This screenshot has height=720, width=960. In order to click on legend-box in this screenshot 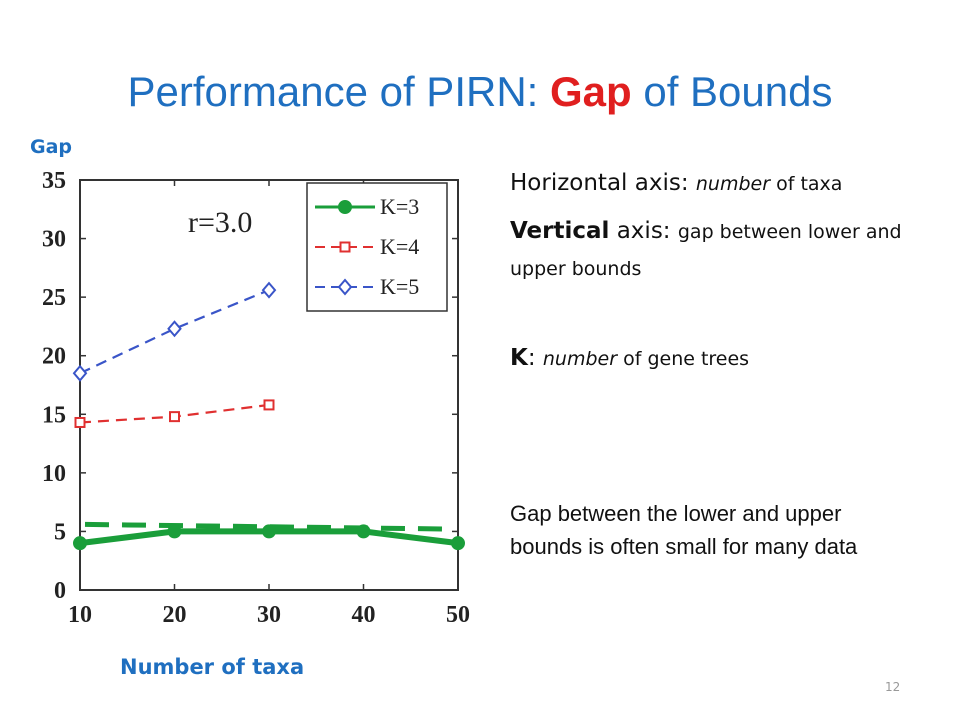, I will do `click(377, 247)`.